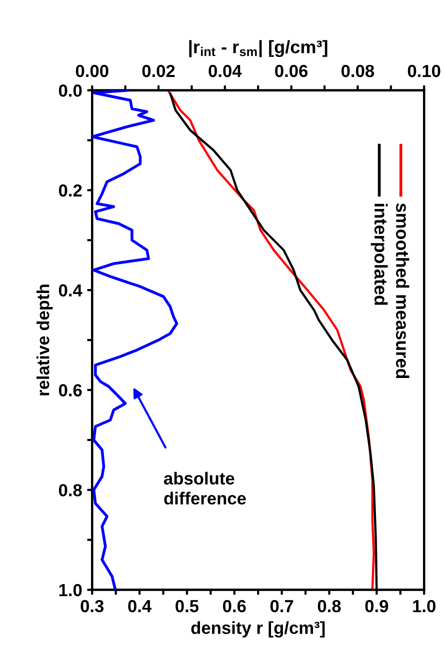  Describe the element at coordinates (44, 340) in the screenshot. I see `y-axis-title: relative depth` at that location.